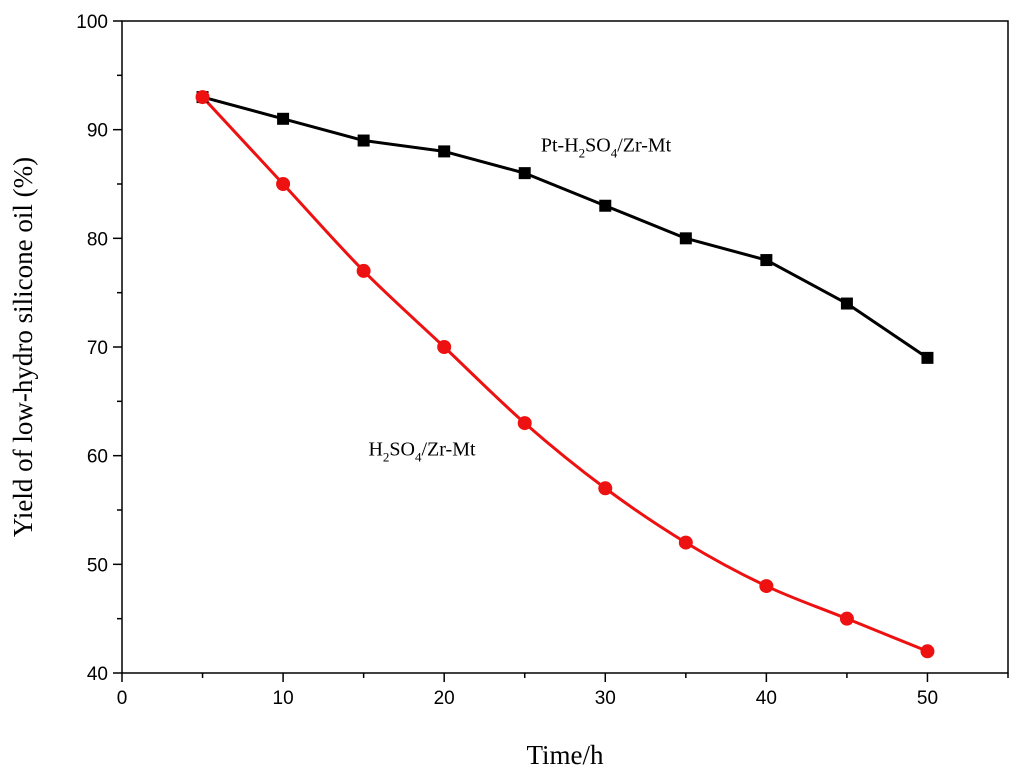  Describe the element at coordinates (23, 347) in the screenshot. I see `y-axis-title: Yield of low-hydro silicone oil (%)` at that location.